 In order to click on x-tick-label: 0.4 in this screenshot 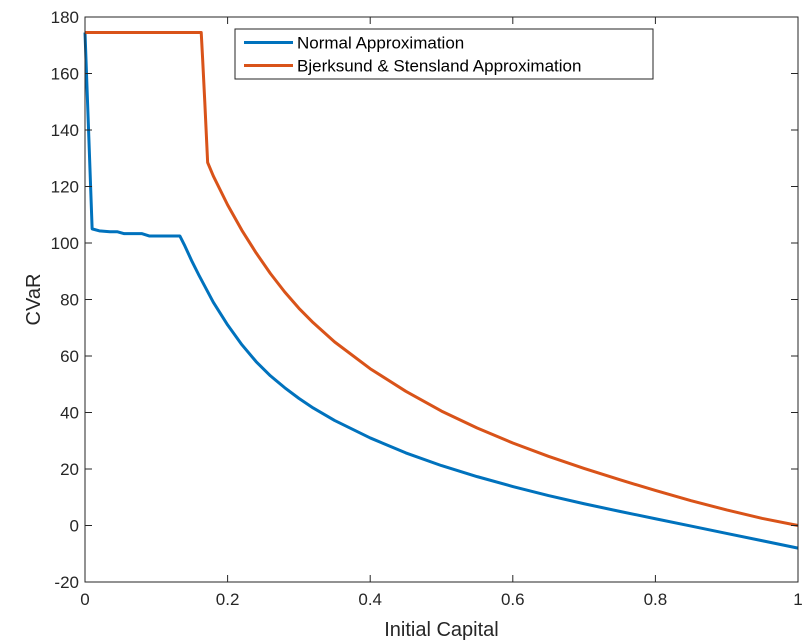, I will do `click(370, 599)`.